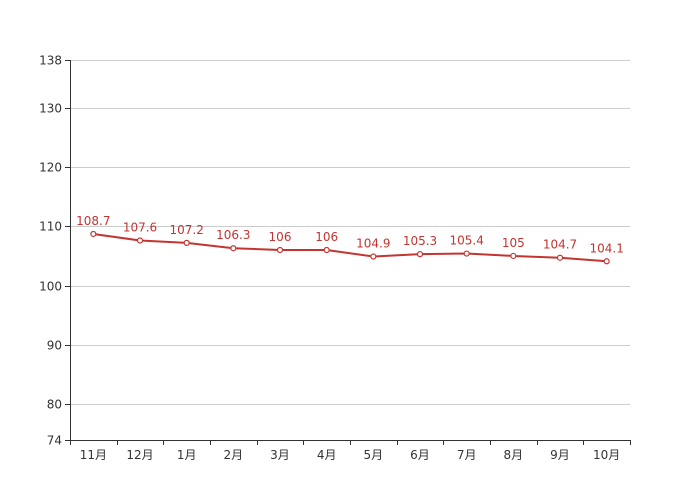  Describe the element at coordinates (54, 441) in the screenshot. I see `y-tick-label: 74` at that location.